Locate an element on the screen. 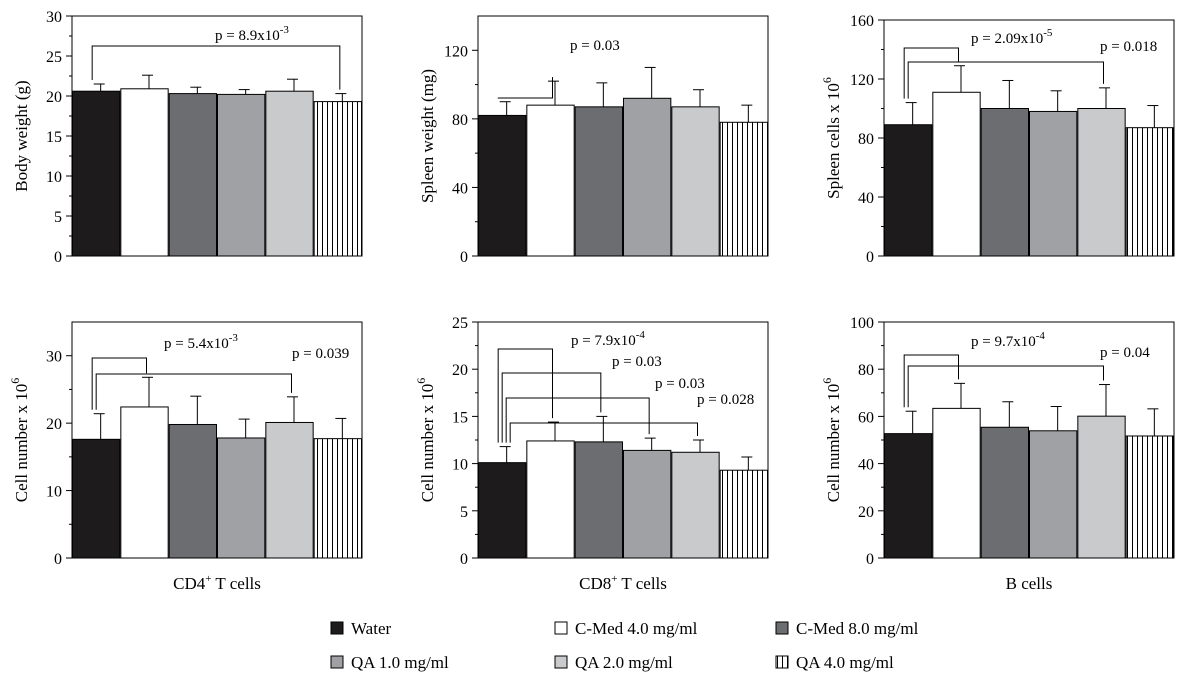 Image resolution: width=1200 pixels, height=681 pixels. p-value-text: p = 7.9x10 is located at coordinates (603, 341).